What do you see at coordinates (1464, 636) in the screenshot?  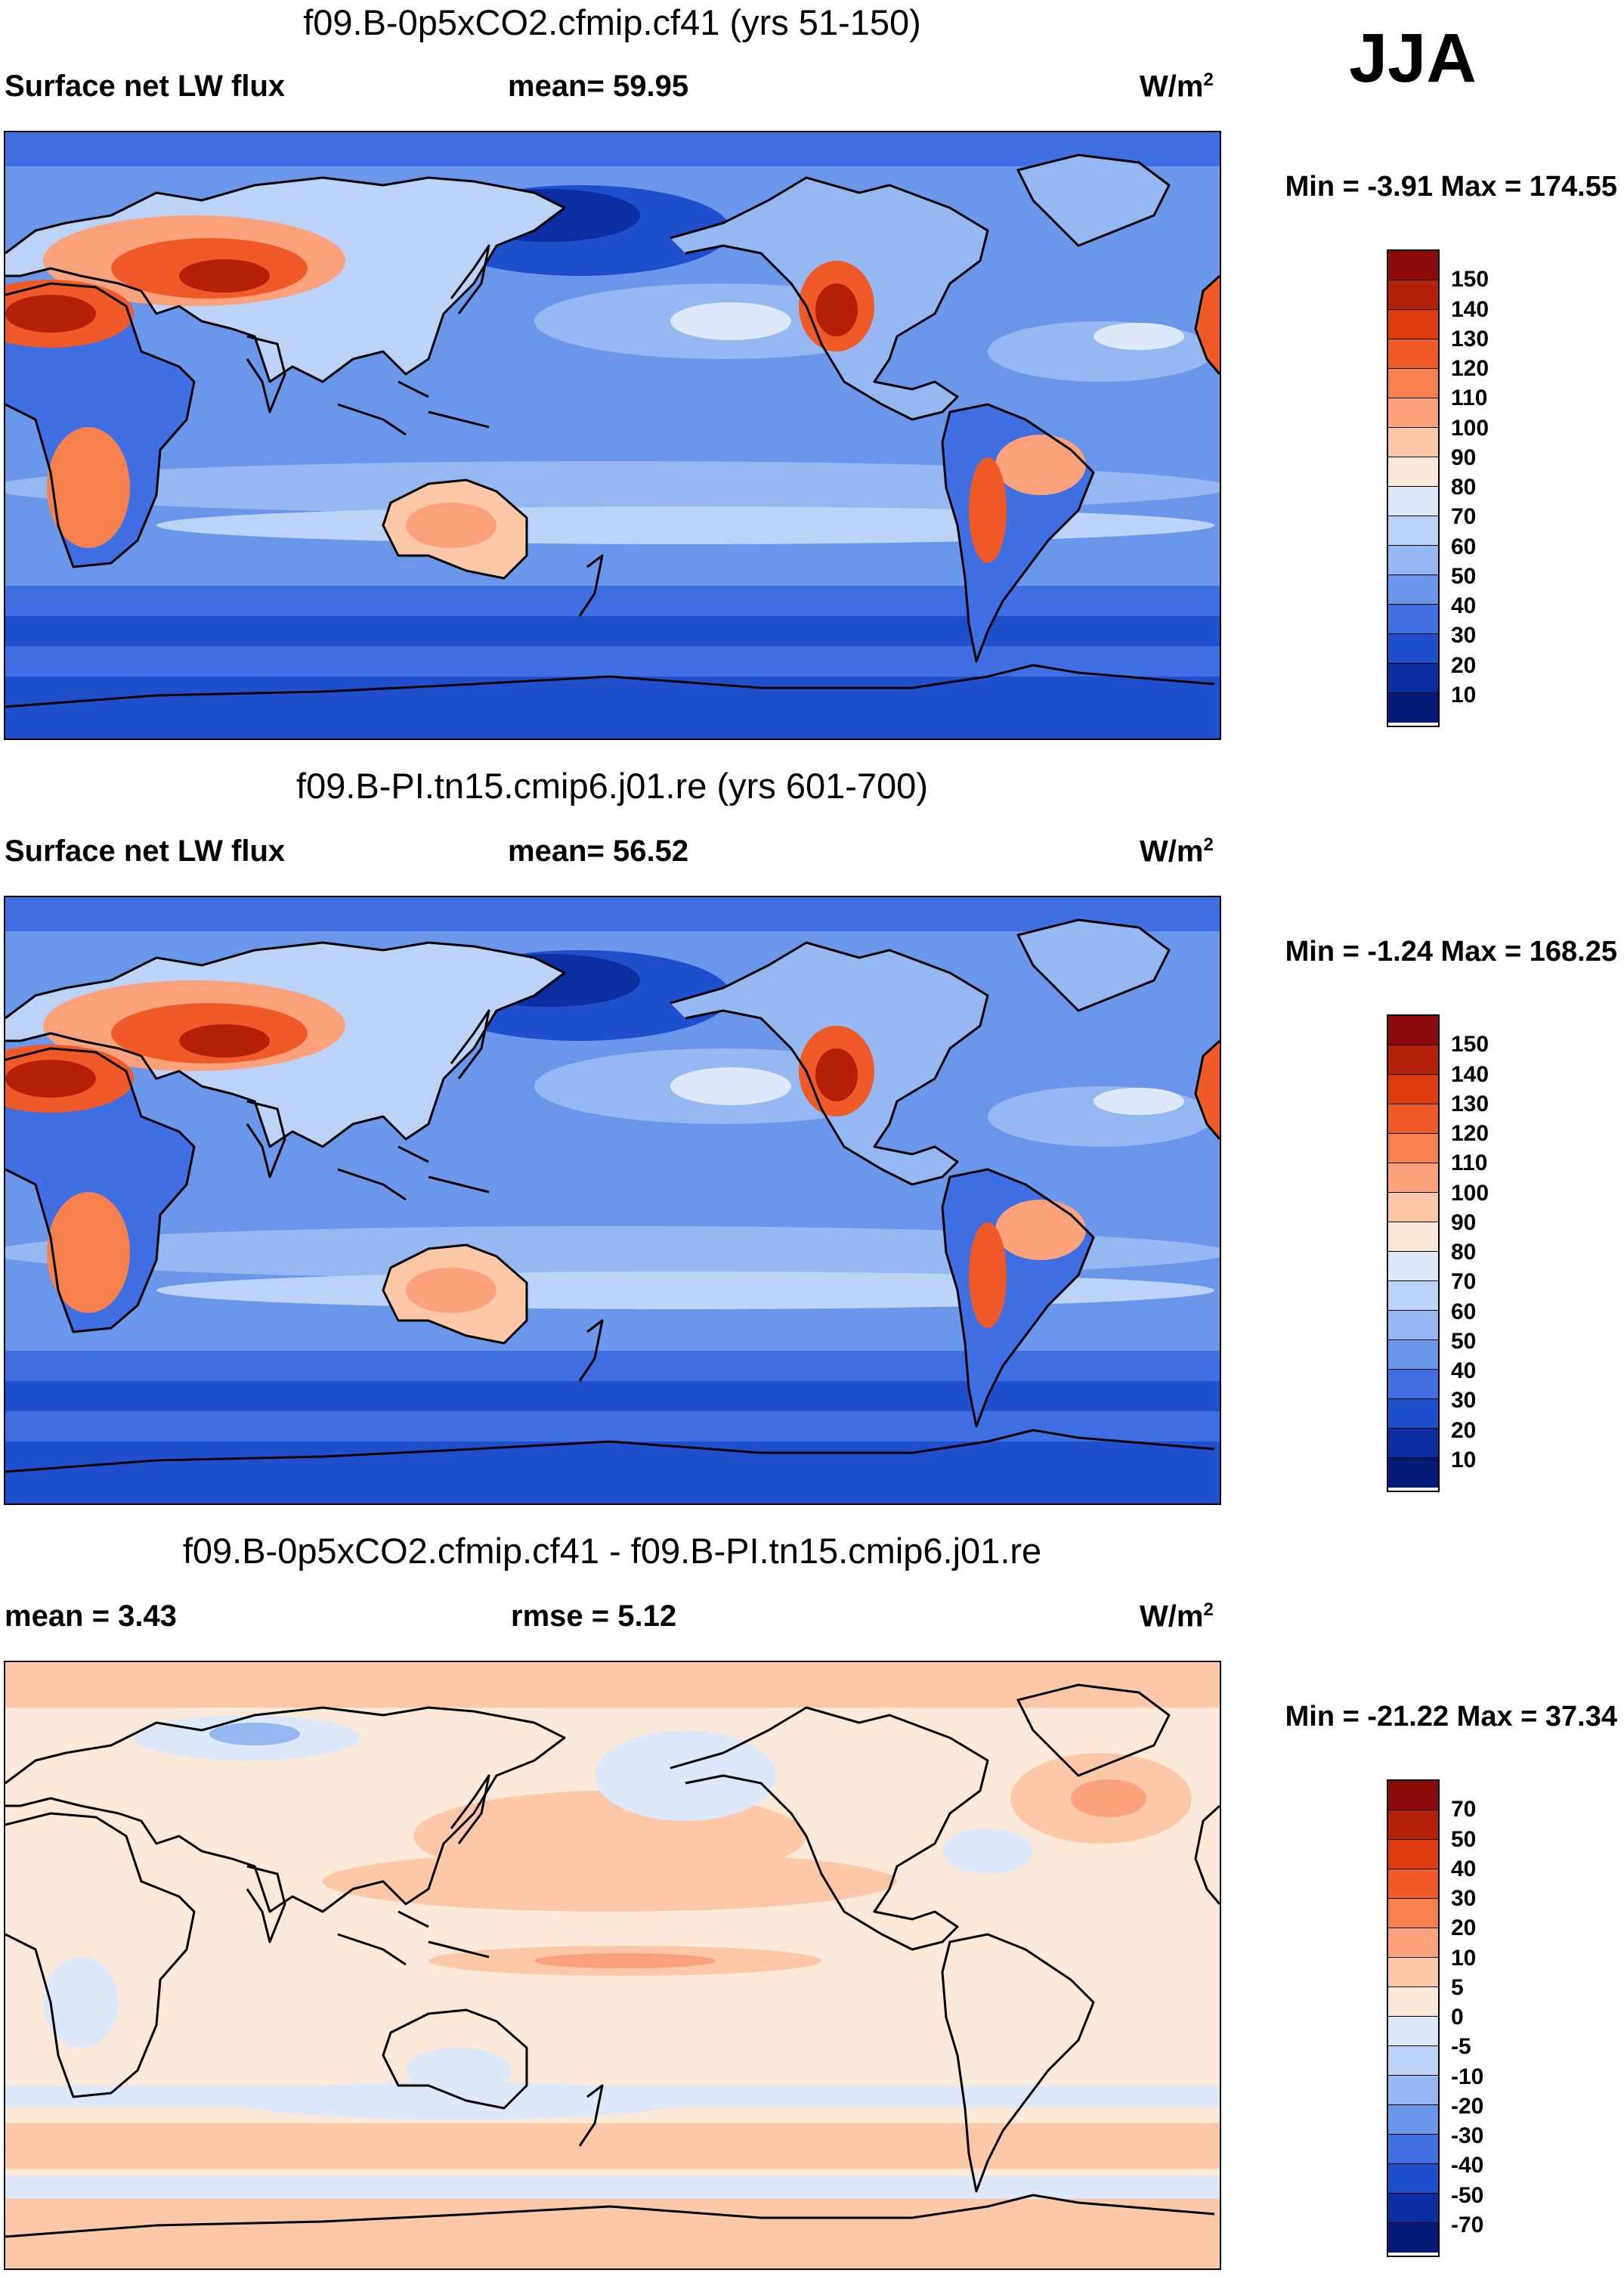 I see `colorbar-tick-label: 30` at bounding box center [1464, 636].